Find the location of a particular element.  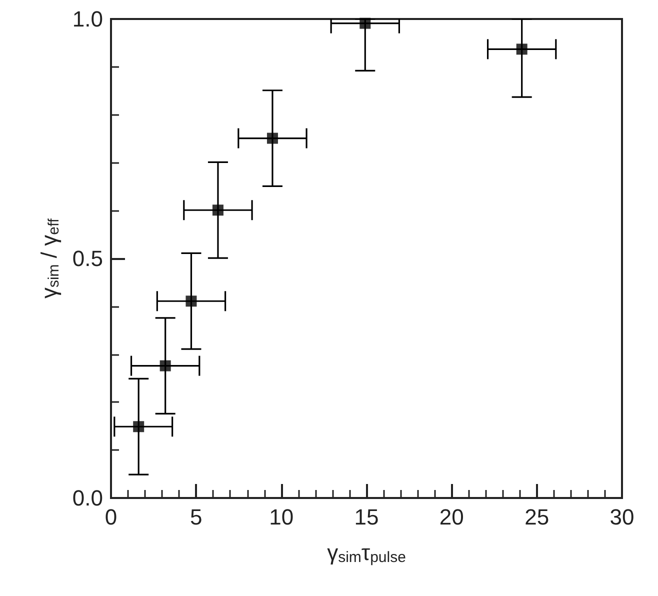

x-tick-label: 25 is located at coordinates (537, 517).